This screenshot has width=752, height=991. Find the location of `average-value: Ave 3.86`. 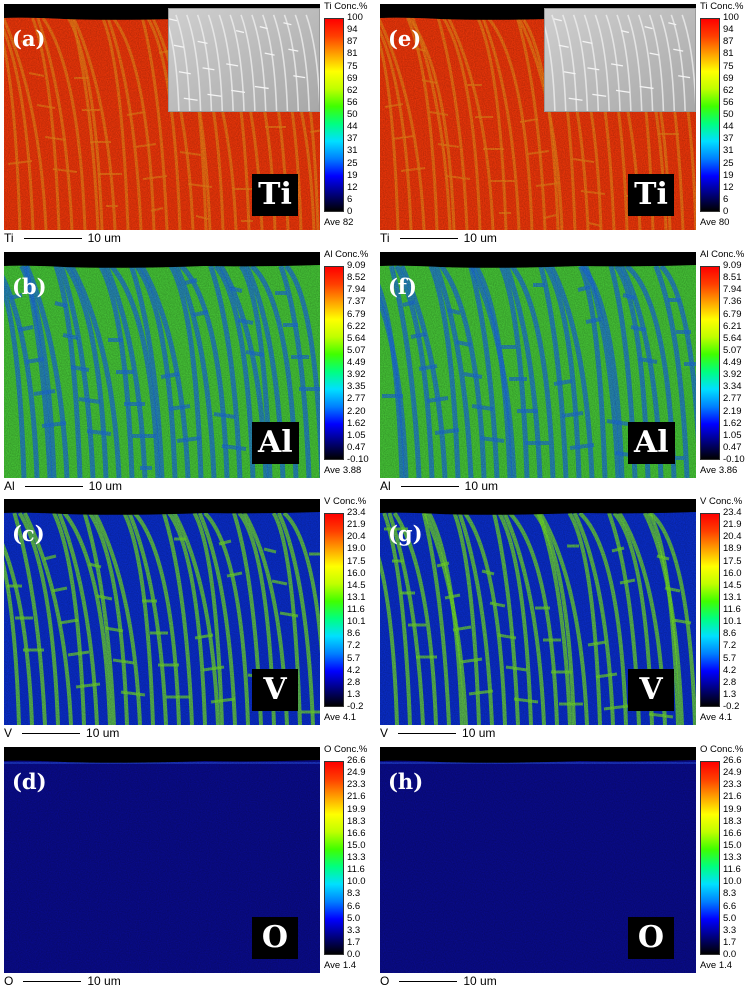

average-value: Ave 3.86 is located at coordinates (719, 470).